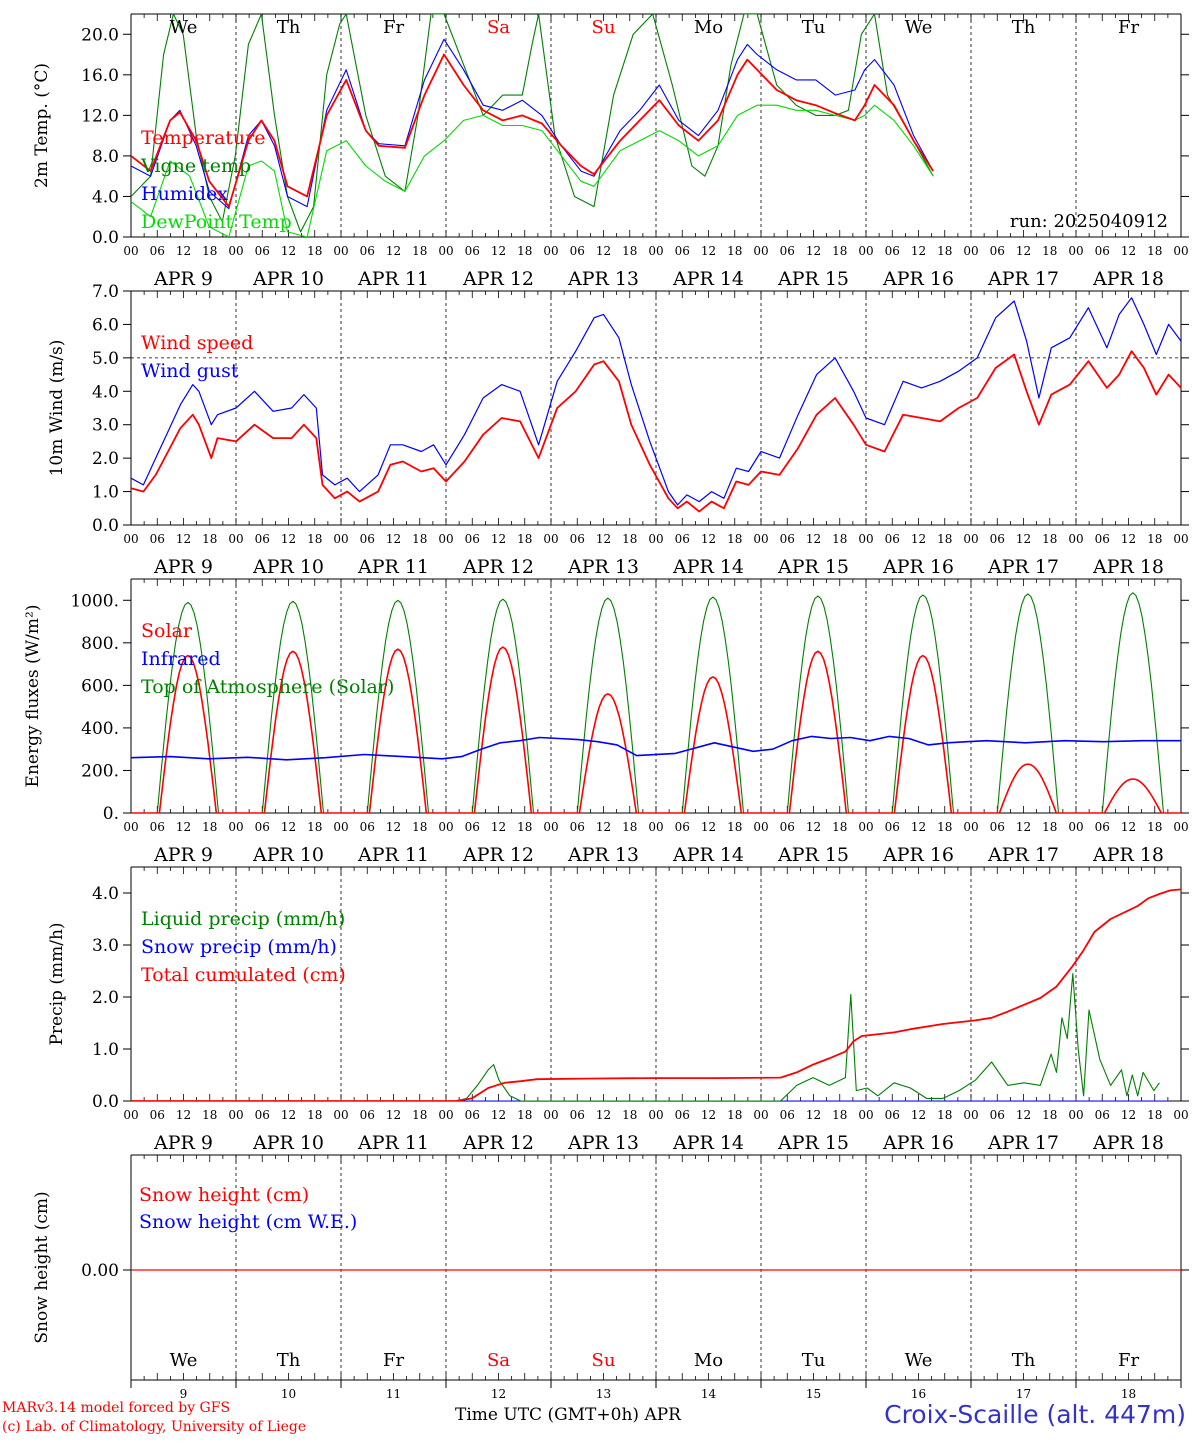 This screenshot has width=1194, height=1445. What do you see at coordinates (709, 1394) in the screenshot?
I see `day-number: 14` at bounding box center [709, 1394].